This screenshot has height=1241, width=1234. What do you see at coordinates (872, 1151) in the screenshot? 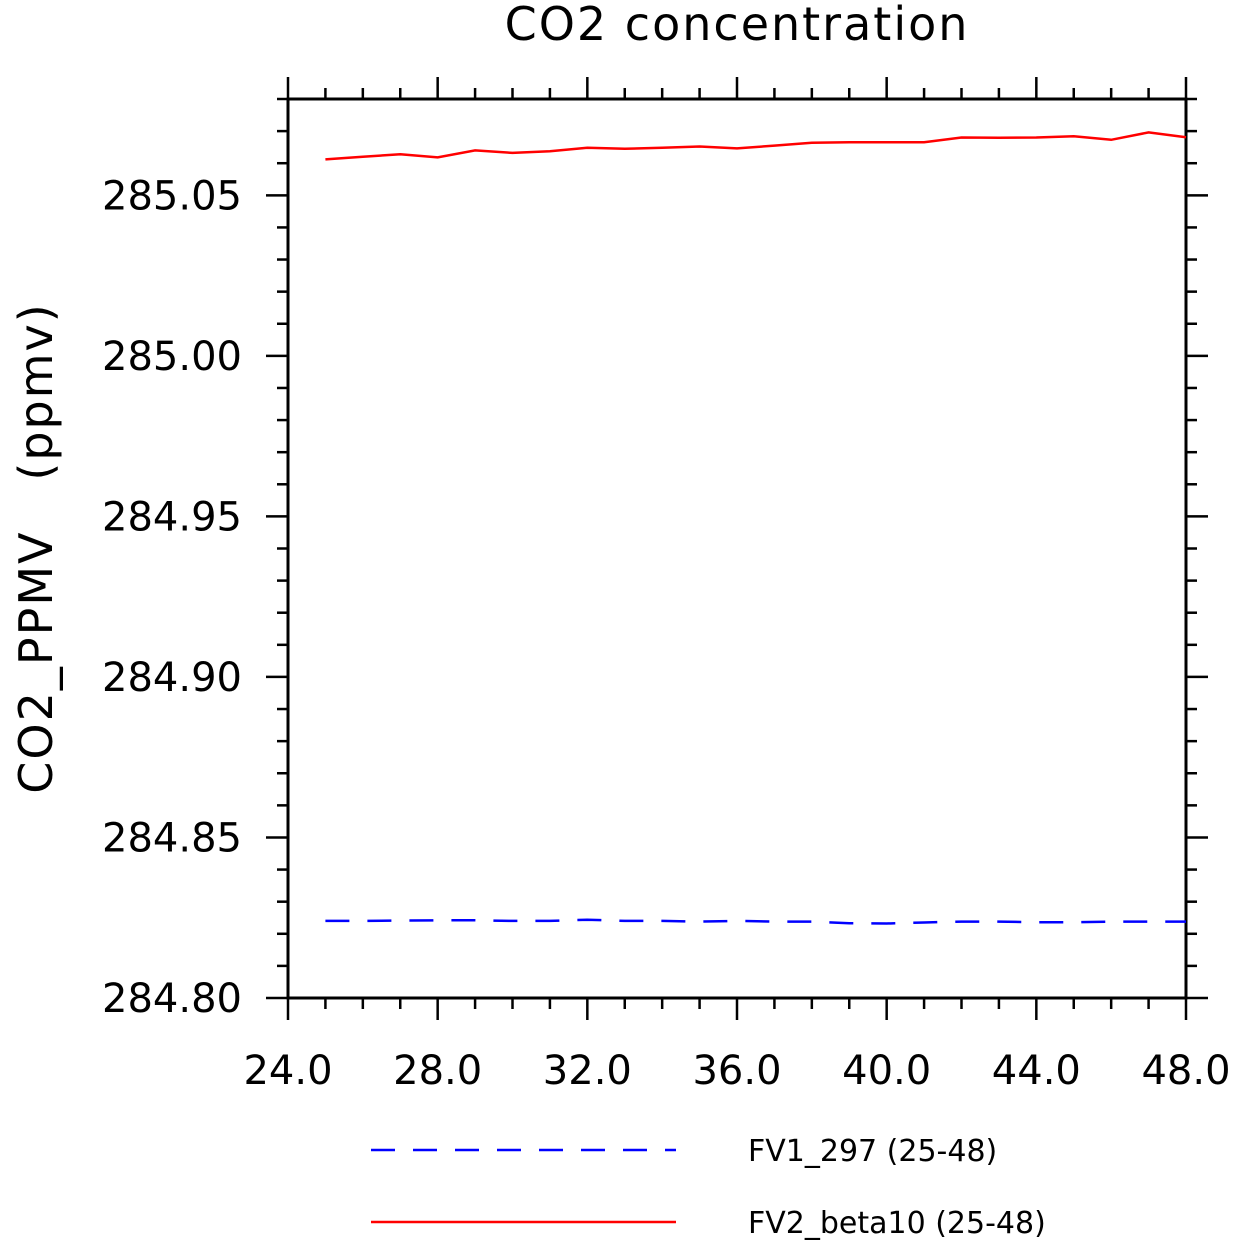
I see `legend-label-1: FV1_297 (25-48)` at bounding box center [872, 1151].